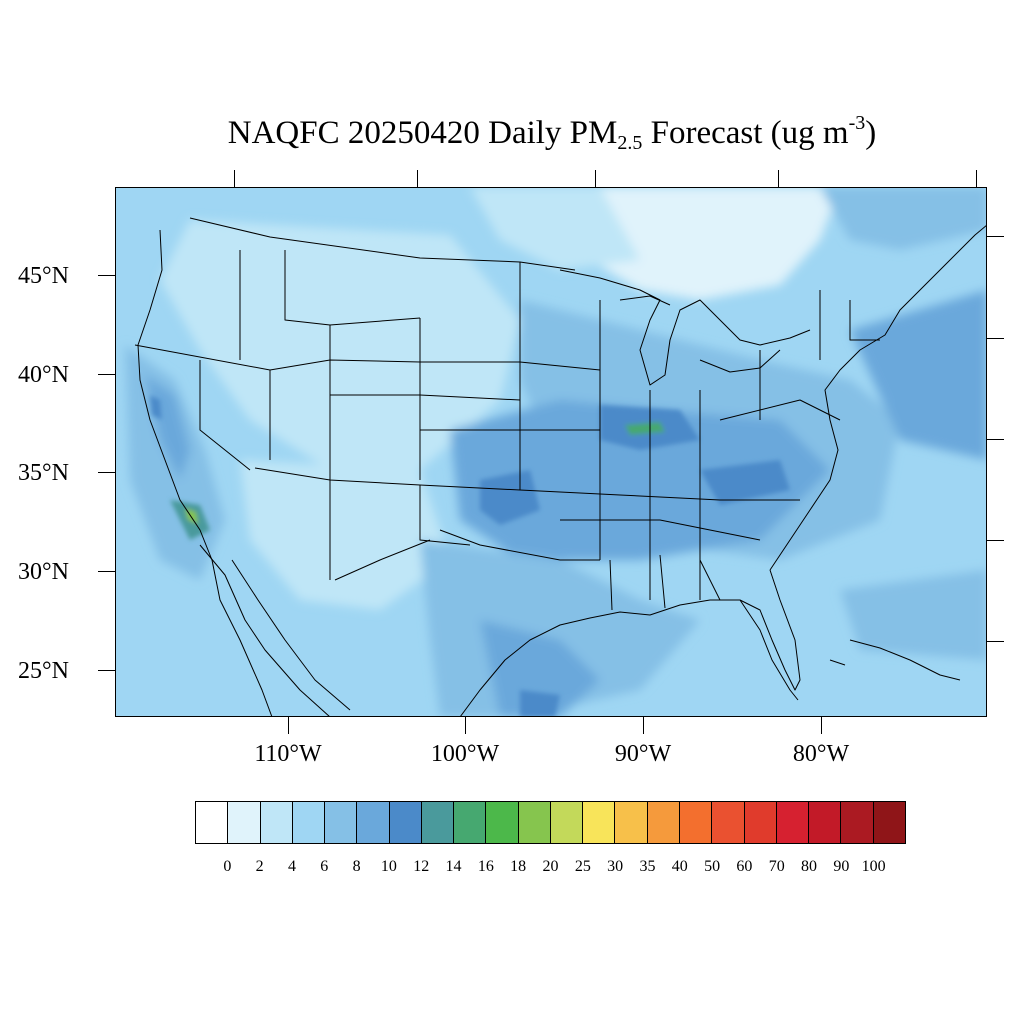 The width and height of the screenshot is (1024, 1024). Describe the element at coordinates (518, 866) in the screenshot. I see `colorbar-label: 18` at that location.